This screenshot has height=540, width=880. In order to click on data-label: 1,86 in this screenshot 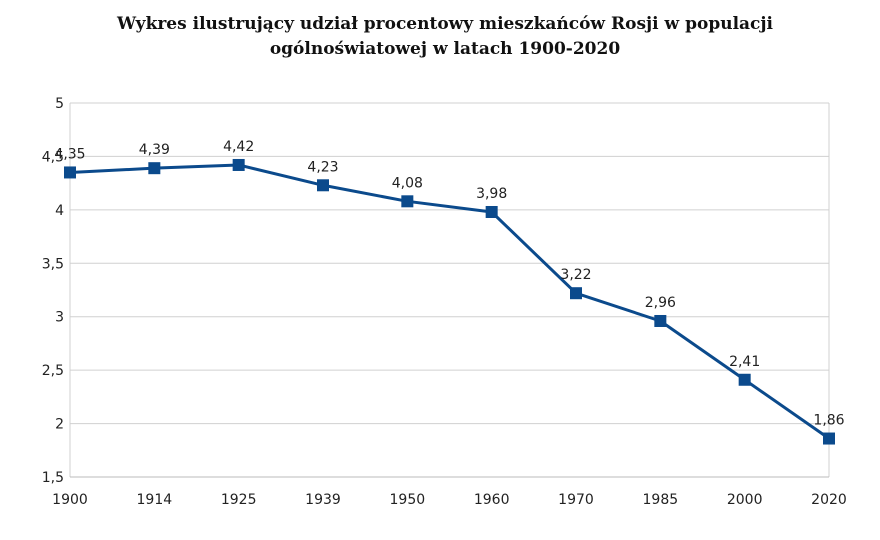, I will do `click(828, 421)`.